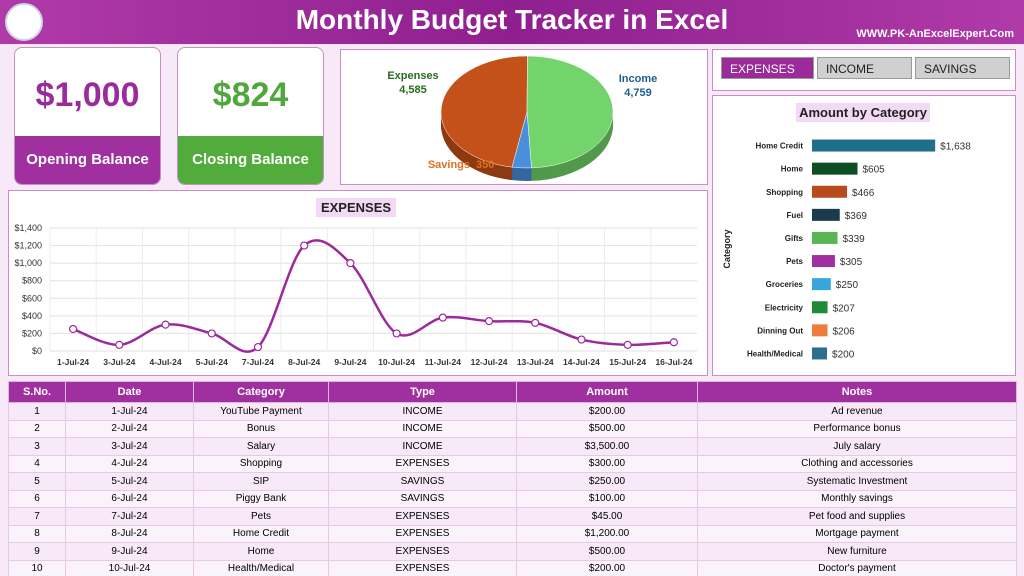 The height and width of the screenshot is (576, 1024). I want to click on table-cell: Pet food and supplies, so click(857, 516).